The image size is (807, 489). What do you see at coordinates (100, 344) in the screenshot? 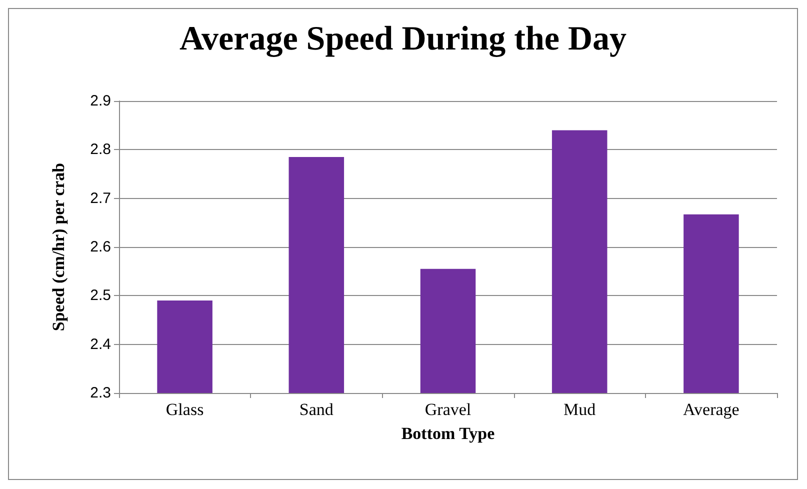
I see `y-tick-label: 2.4` at bounding box center [100, 344].